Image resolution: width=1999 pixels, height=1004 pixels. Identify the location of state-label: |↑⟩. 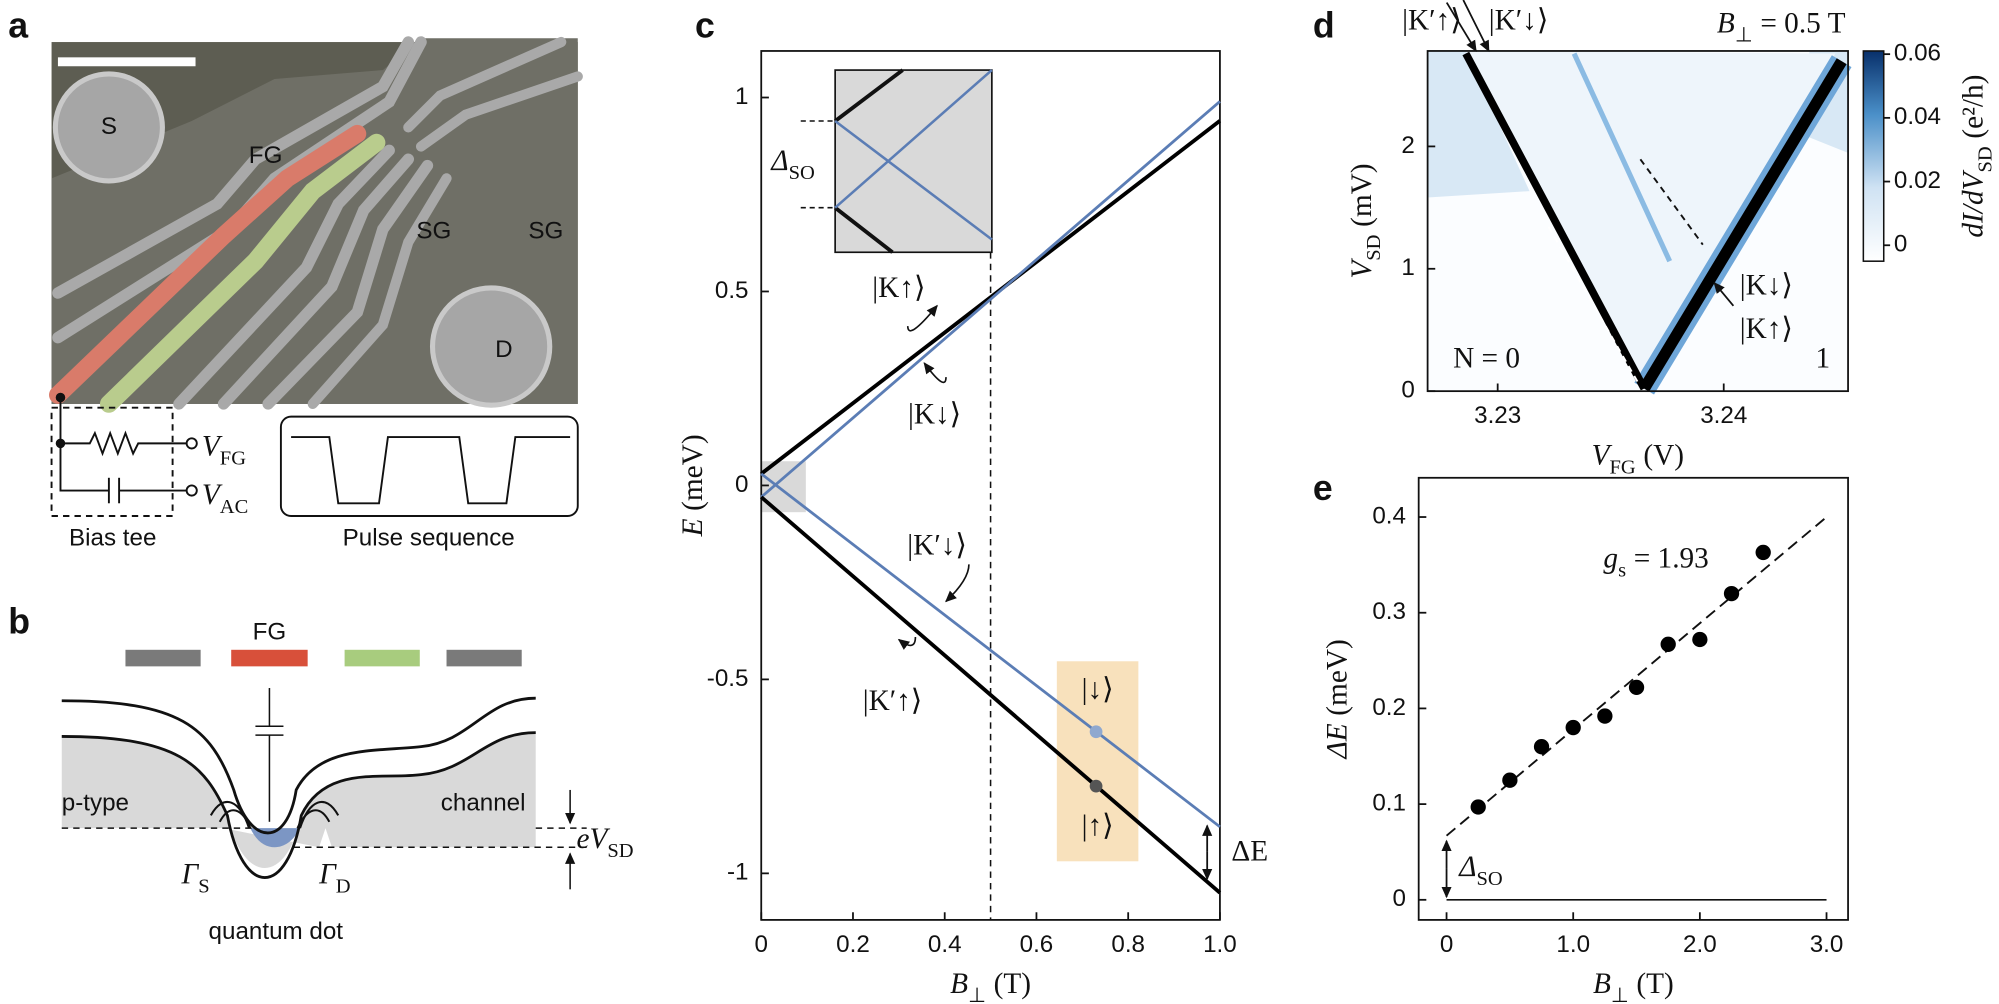
(1098, 826).